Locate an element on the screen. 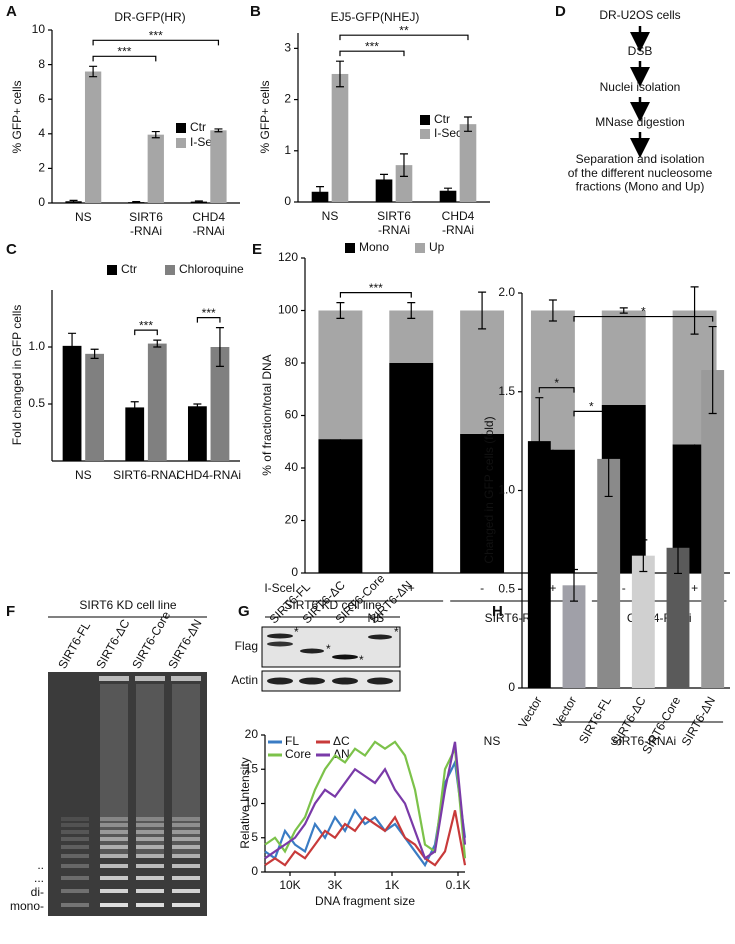 The width and height of the screenshot is (735, 944). text-line: CHD4 is located at coordinates (458, 216).